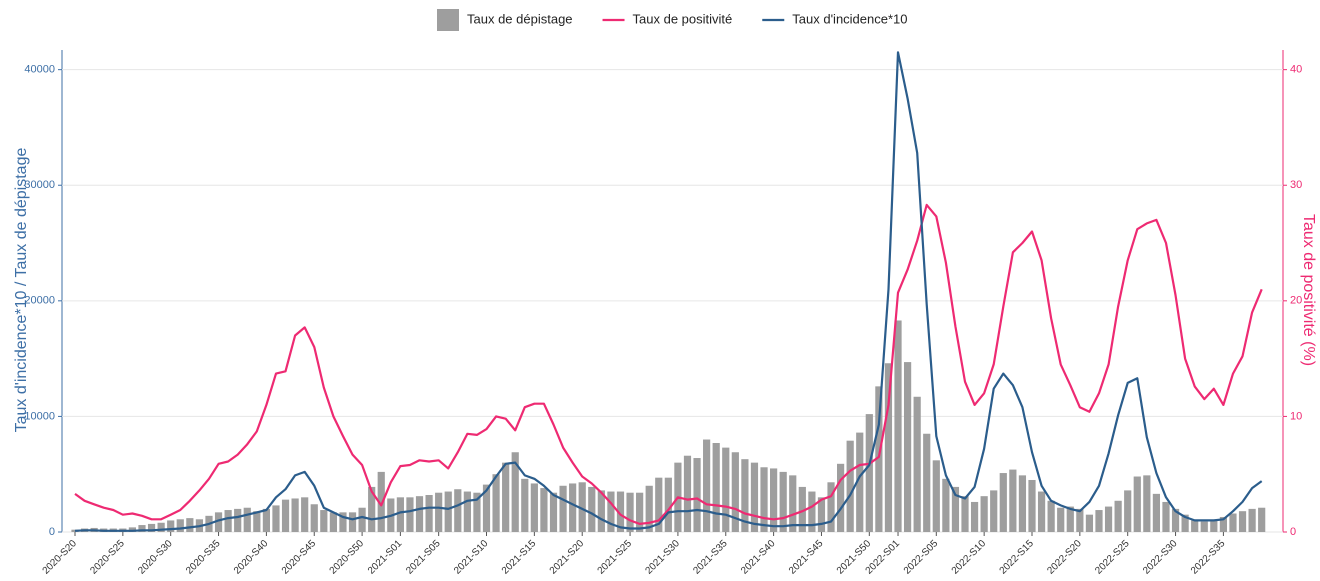  I want to click on x-tick-label: 2022-S35, so click(1208, 557).